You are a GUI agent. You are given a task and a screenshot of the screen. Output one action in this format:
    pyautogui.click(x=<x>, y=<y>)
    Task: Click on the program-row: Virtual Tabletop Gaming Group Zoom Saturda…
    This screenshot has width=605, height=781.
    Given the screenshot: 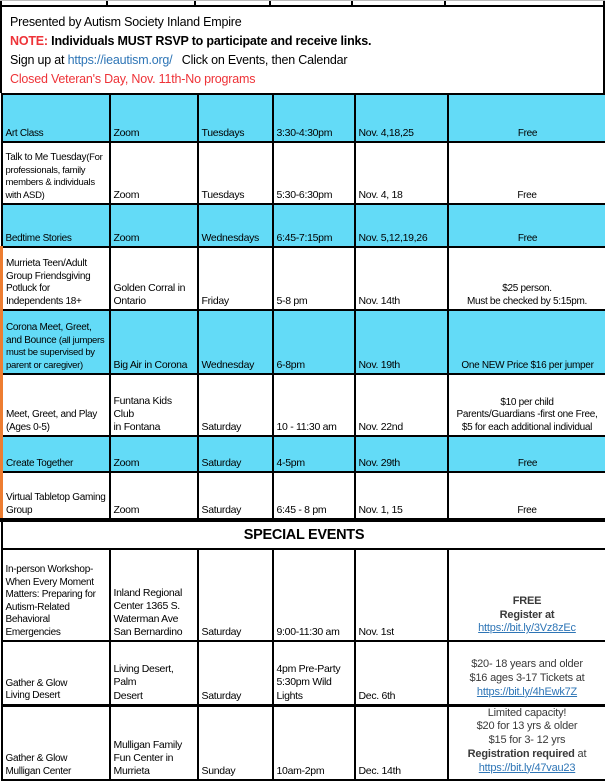 What is the action you would take?
    pyautogui.click(x=302, y=496)
    